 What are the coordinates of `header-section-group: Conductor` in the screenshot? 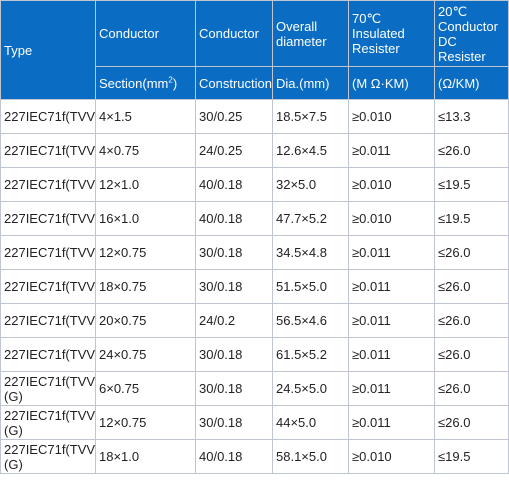 It's located at (145, 33).